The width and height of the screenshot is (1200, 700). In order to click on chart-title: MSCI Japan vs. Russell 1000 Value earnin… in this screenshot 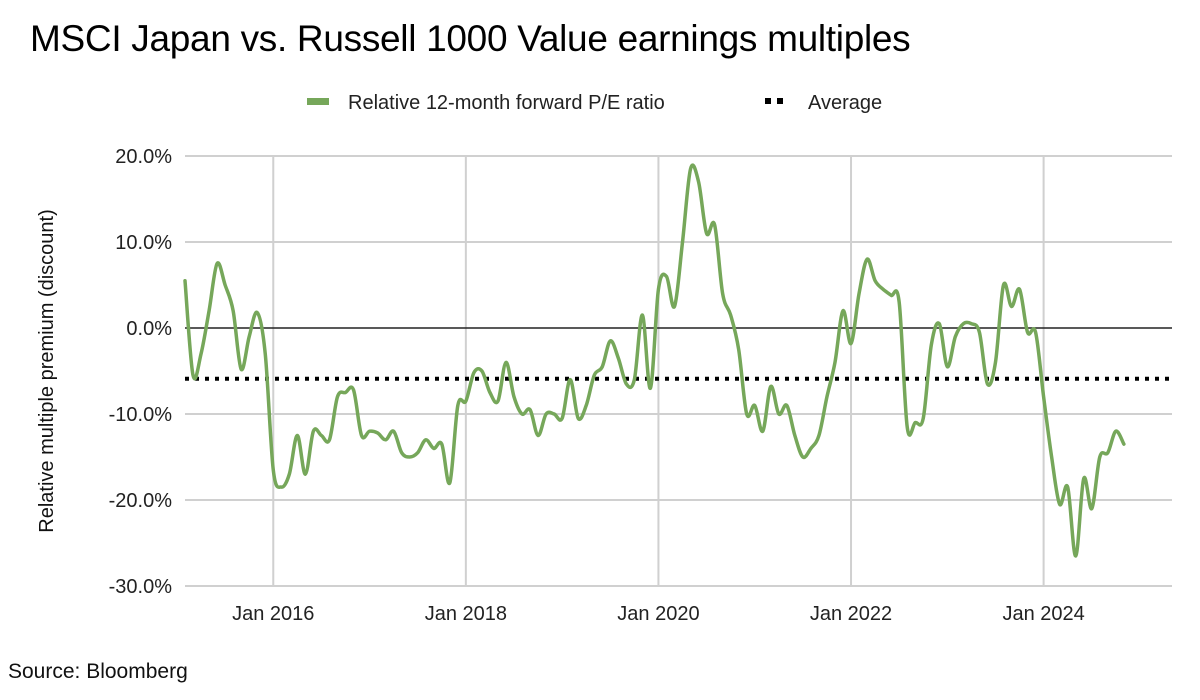, I will do `click(470, 38)`.